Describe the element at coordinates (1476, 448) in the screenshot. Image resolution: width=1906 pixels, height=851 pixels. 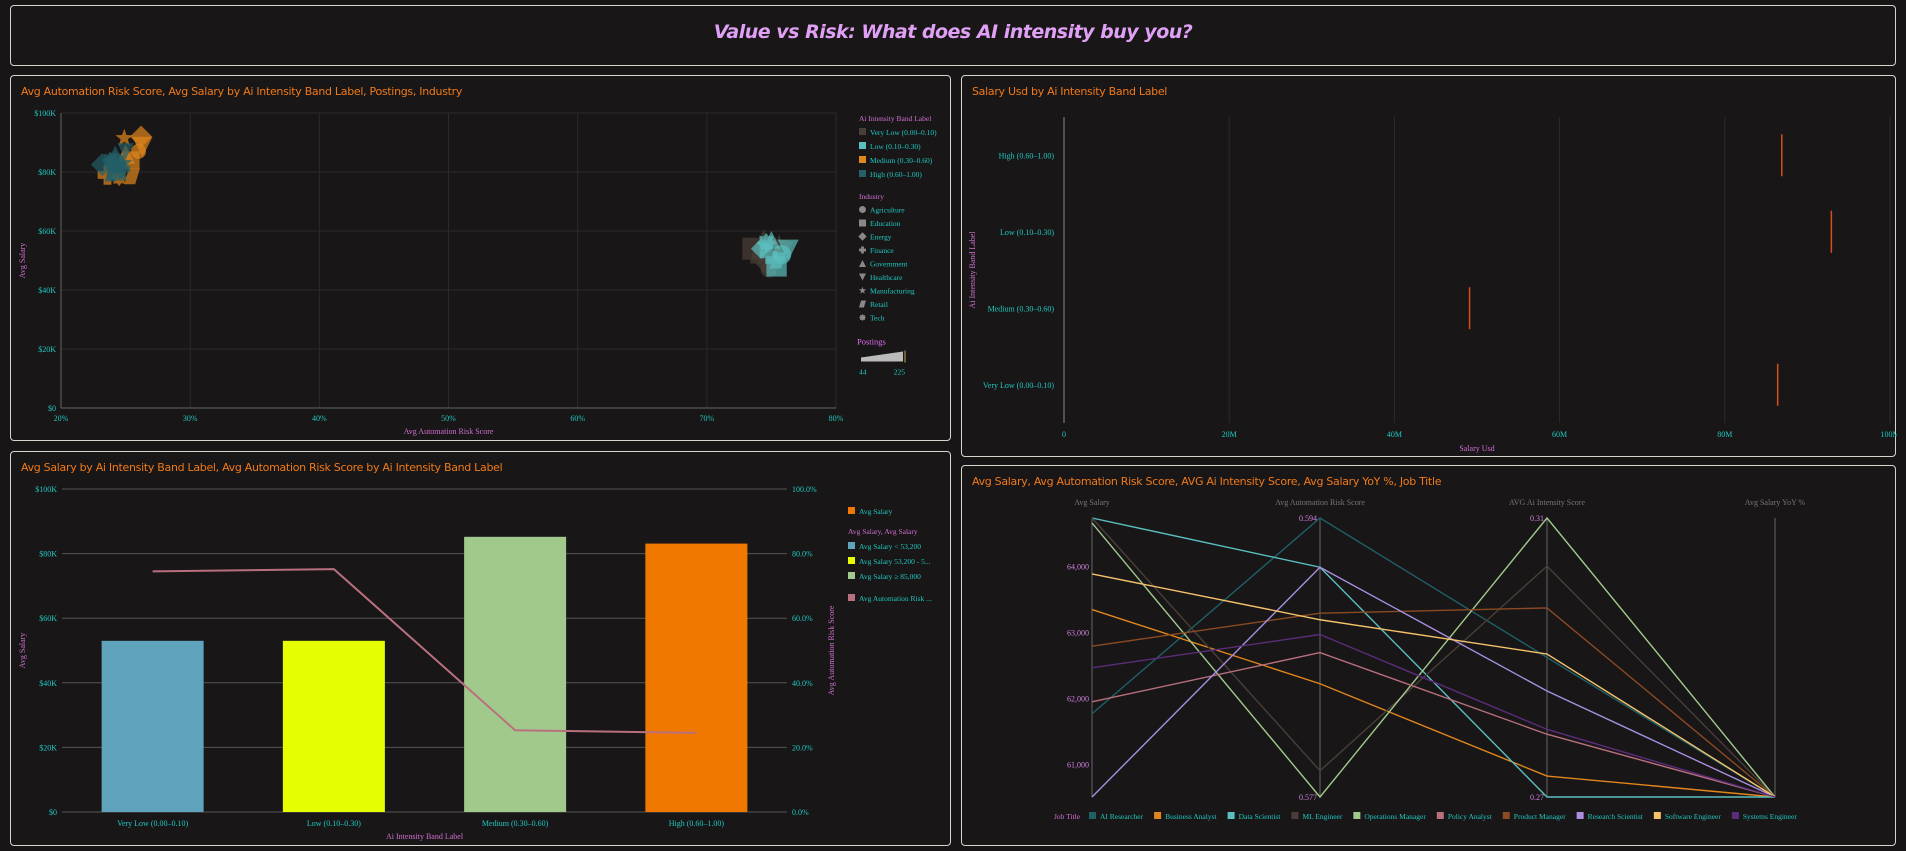
I see `x-axis-title: Salary Usd` at that location.